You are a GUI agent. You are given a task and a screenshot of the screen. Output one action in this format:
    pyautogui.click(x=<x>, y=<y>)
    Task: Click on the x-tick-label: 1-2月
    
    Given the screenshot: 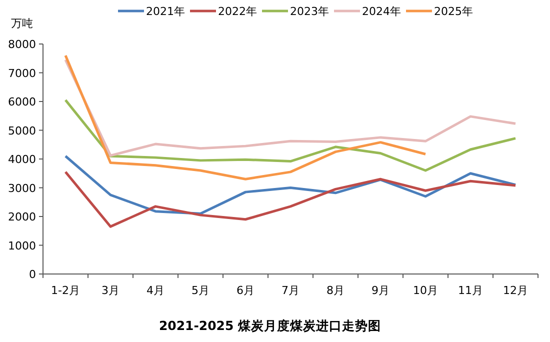 What is the action you would take?
    pyautogui.click(x=65, y=290)
    